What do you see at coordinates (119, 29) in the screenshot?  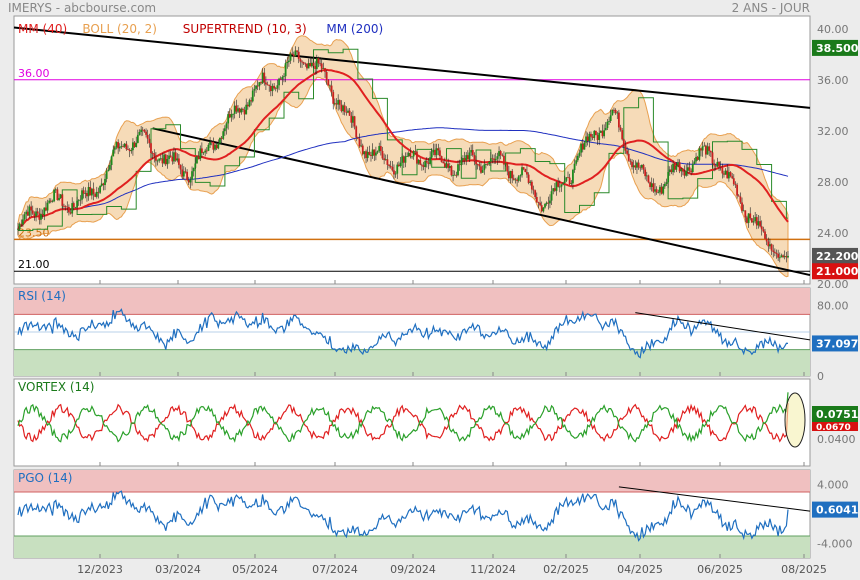 I see `legend-item-1: BOLL (20, 2)` at bounding box center [119, 29].